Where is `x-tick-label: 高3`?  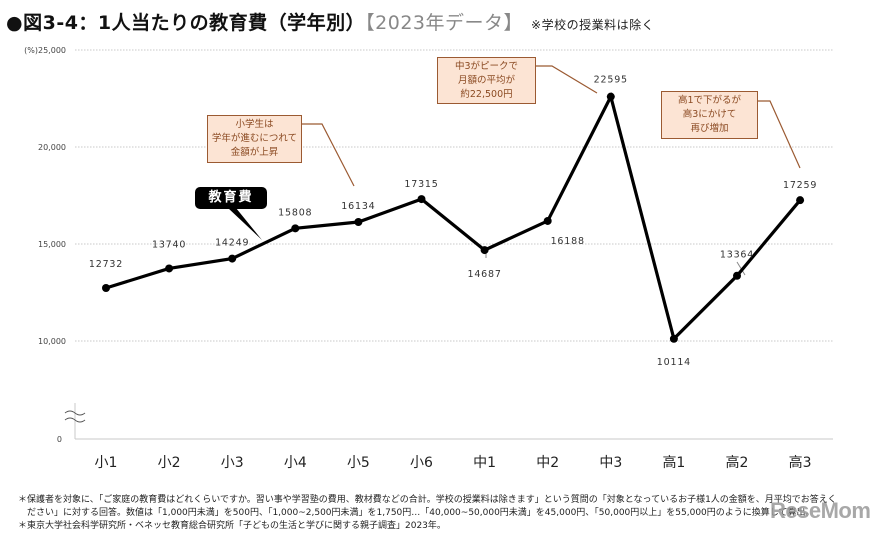 x-tick-label: 高3 is located at coordinates (800, 462).